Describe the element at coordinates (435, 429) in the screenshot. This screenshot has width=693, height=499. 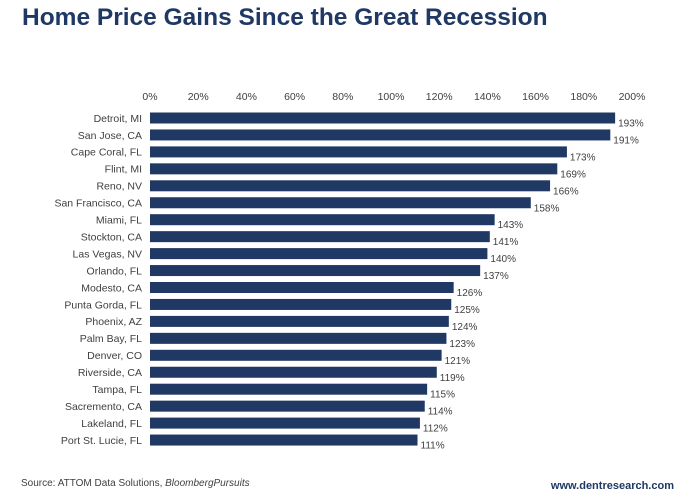
I see `bar-value-label: 112%` at that location.